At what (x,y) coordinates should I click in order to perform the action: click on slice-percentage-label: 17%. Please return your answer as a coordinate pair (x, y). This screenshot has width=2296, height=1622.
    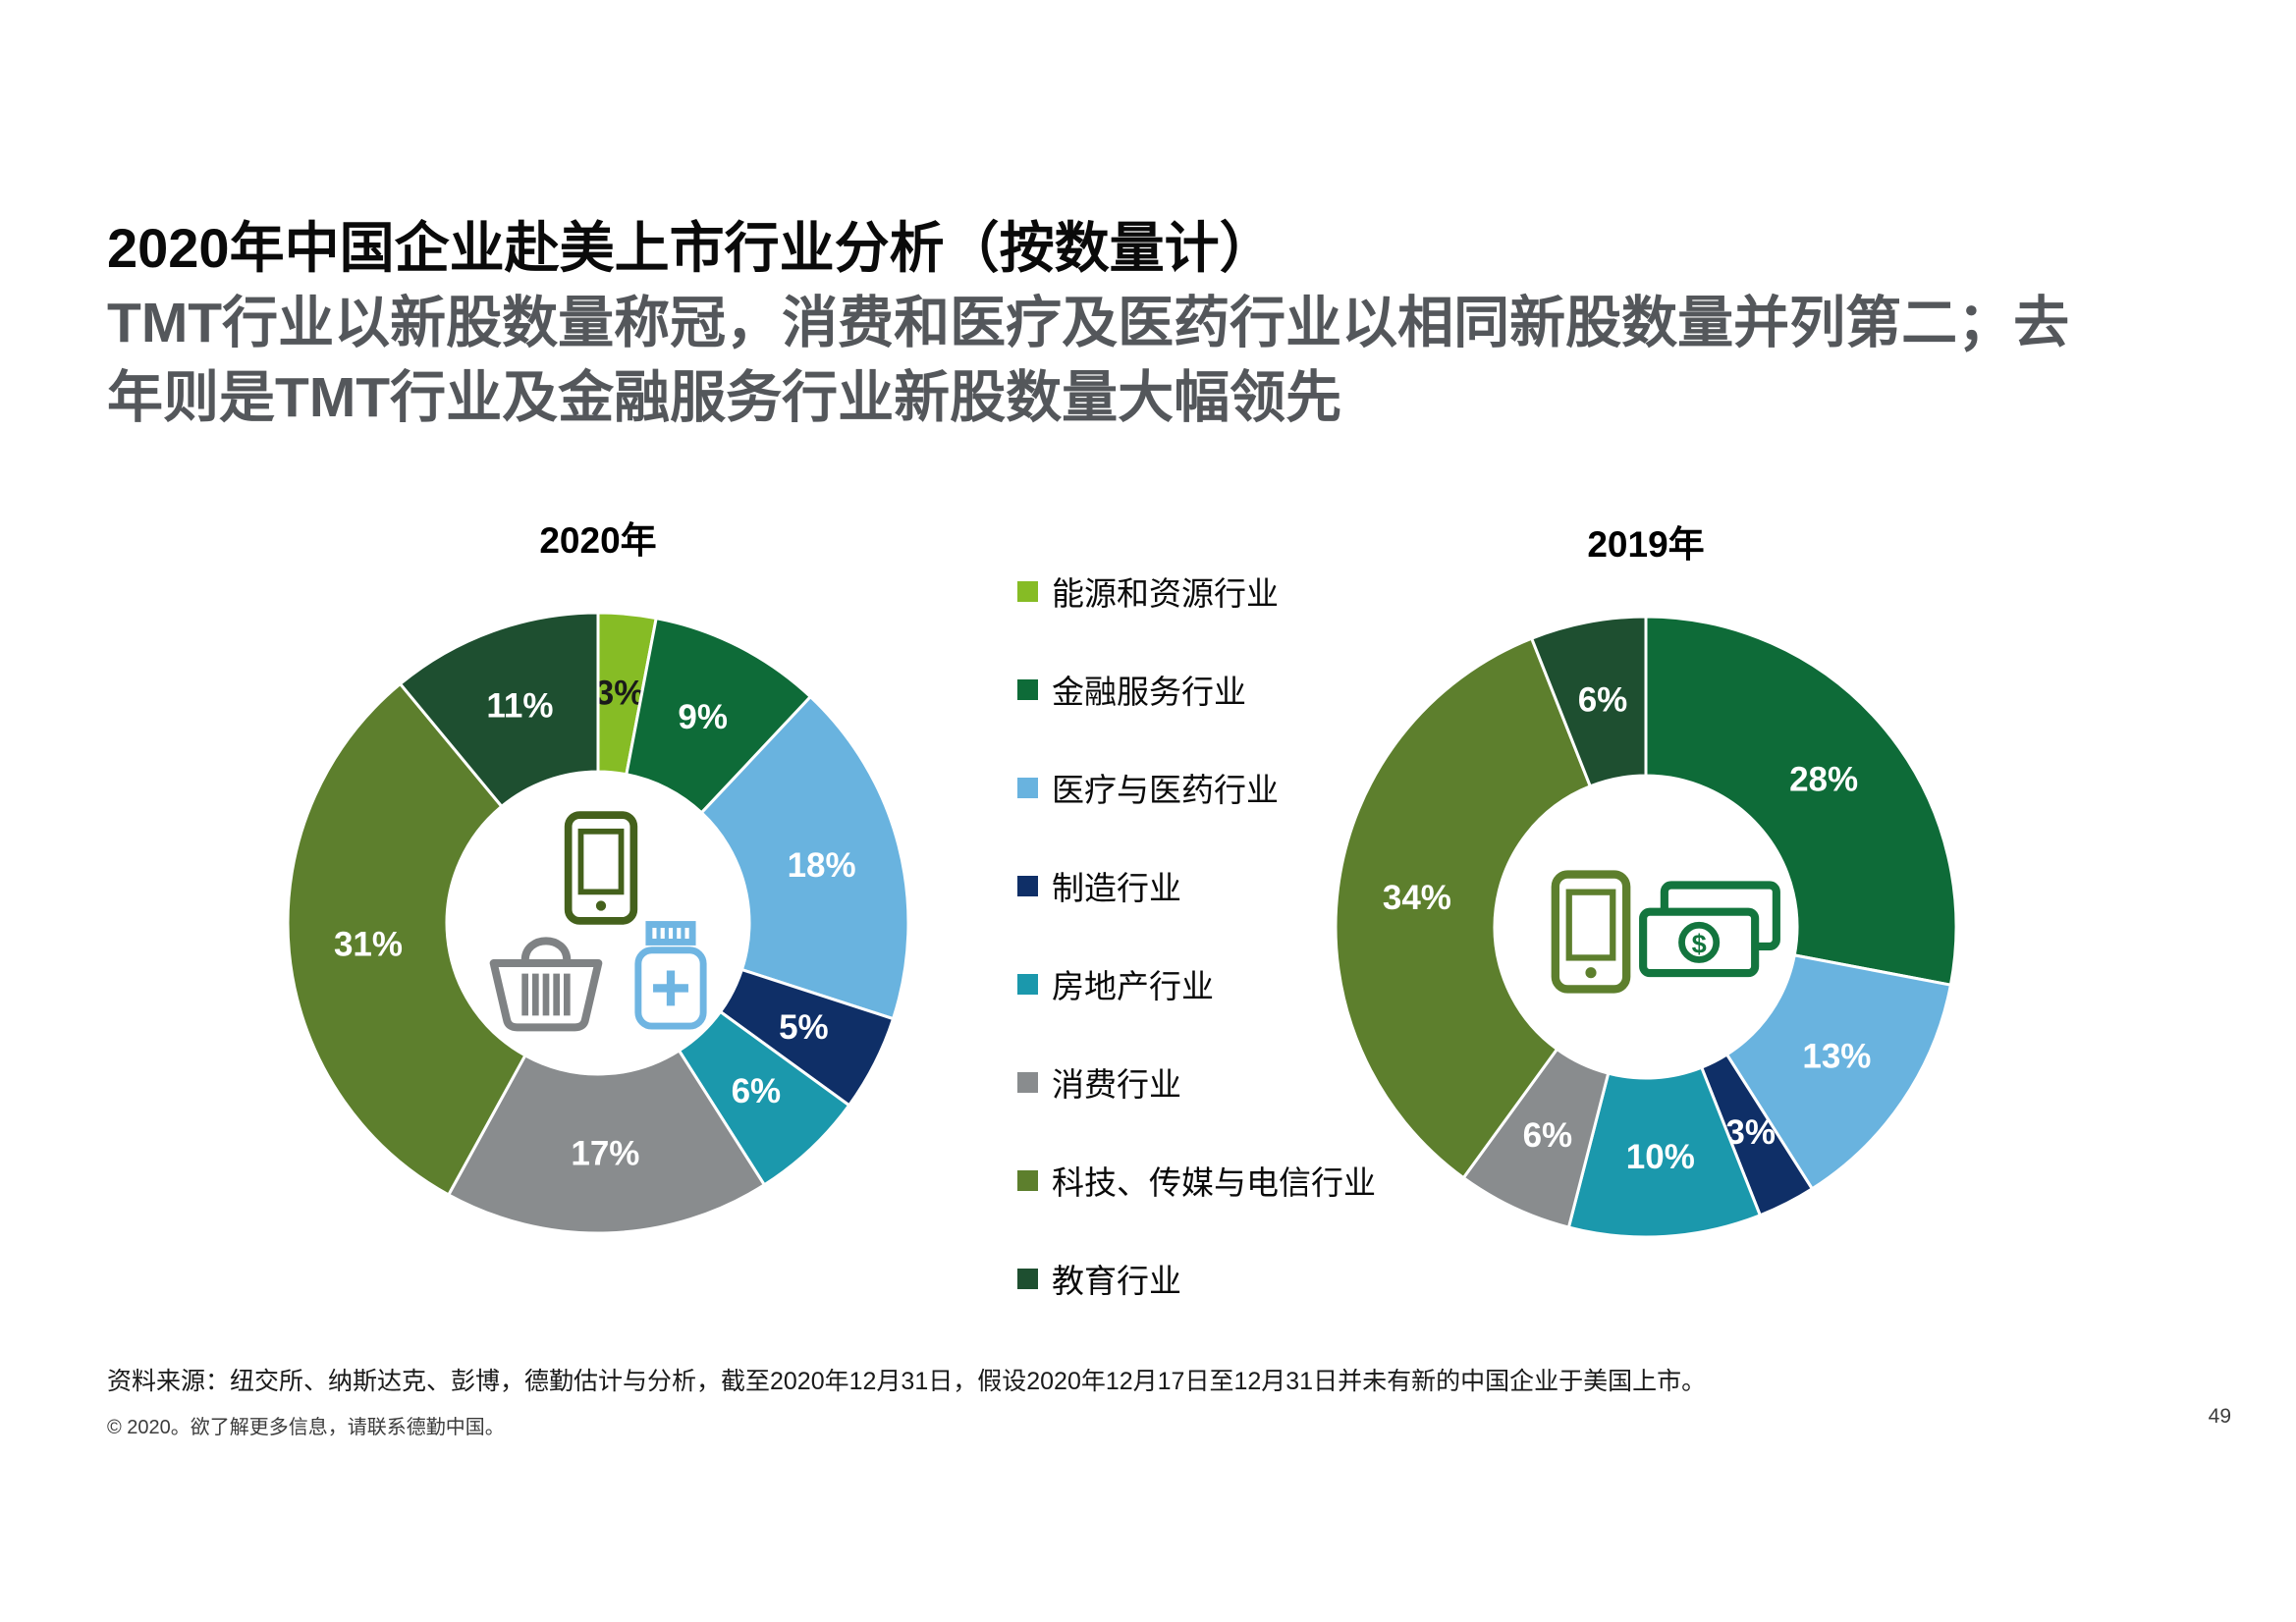
    Looking at the image, I should click on (605, 1153).